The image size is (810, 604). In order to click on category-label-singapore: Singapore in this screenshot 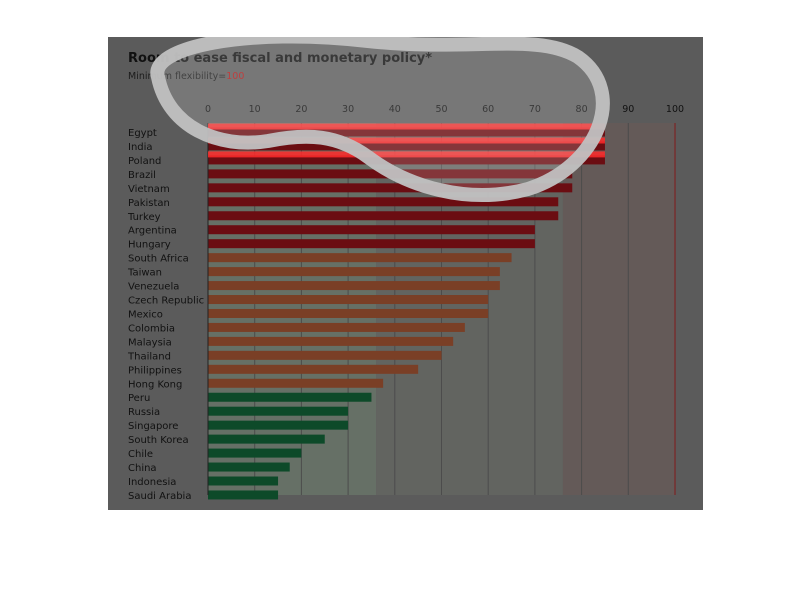, I will do `click(153, 426)`.